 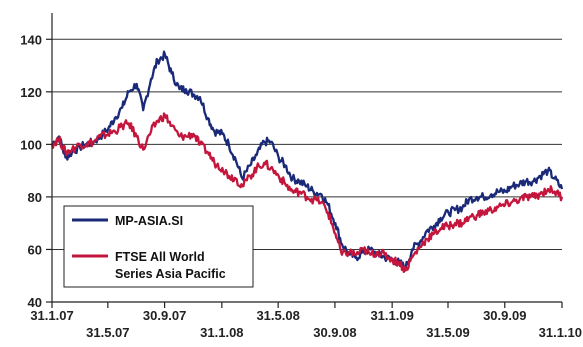 What do you see at coordinates (31, 92) in the screenshot?
I see `y-tick-label: 120` at bounding box center [31, 92].